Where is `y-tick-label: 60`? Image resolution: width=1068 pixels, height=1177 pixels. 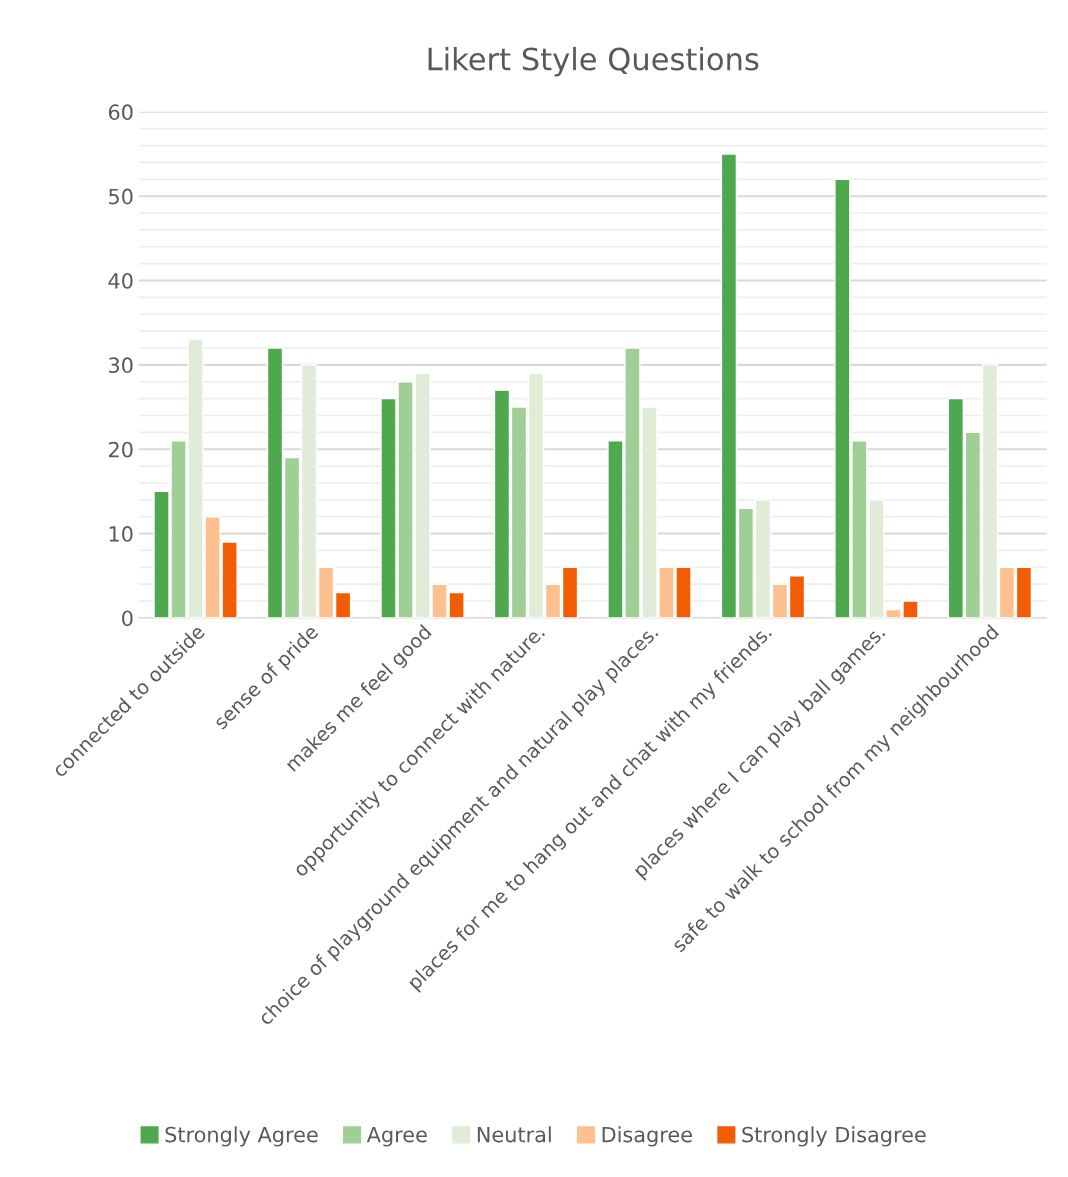 y-tick-label: 60 is located at coordinates (120, 112).